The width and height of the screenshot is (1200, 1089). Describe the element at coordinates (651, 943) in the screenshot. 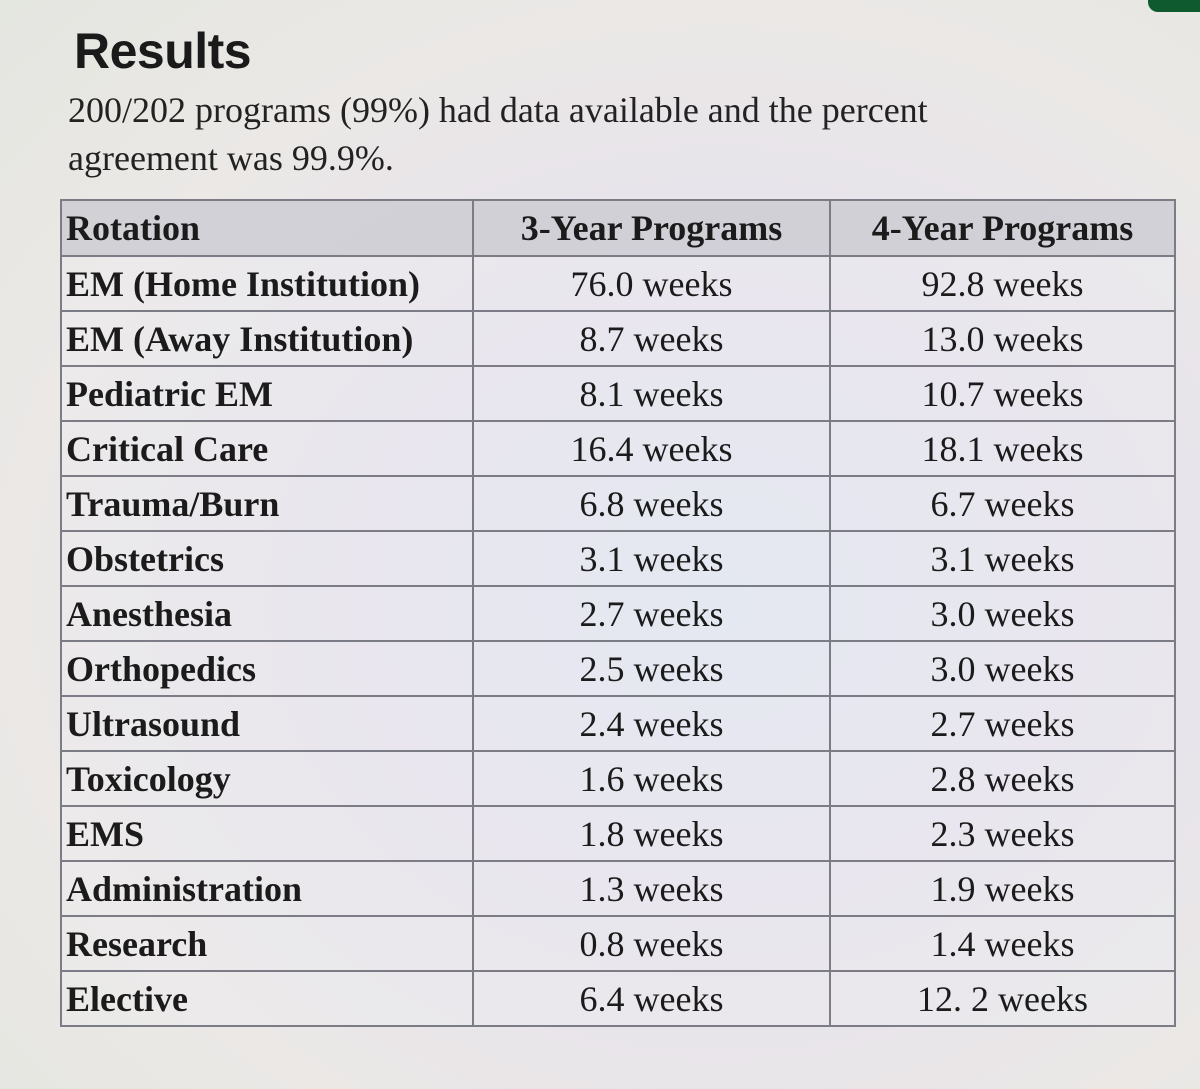

I see `three-year-value: 0.8 weeks` at that location.